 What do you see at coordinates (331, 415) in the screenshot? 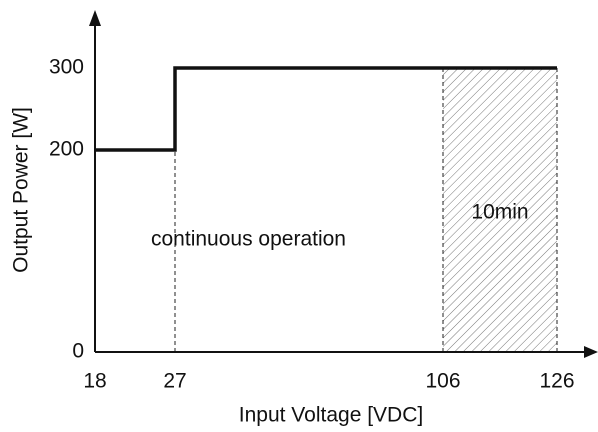
I see `x-axis-label: Input Voltage [VDC]` at bounding box center [331, 415].